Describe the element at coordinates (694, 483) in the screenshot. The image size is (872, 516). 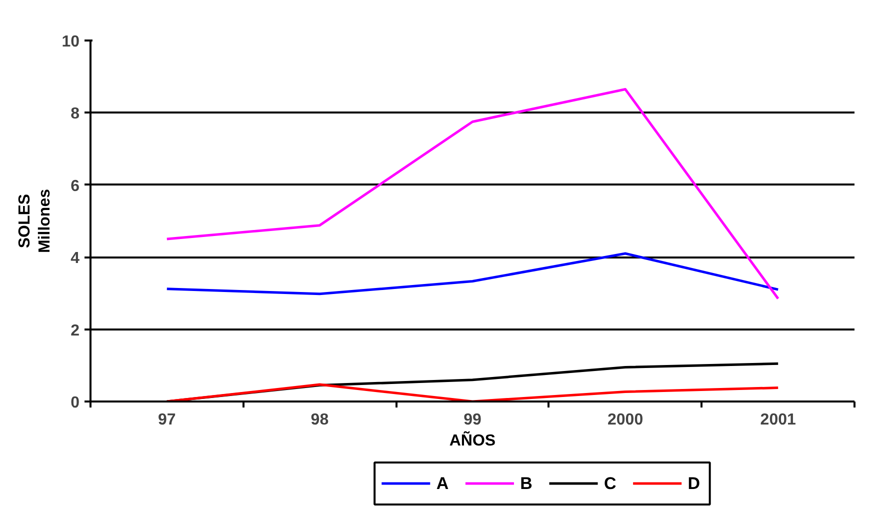
I see `legend-label: D` at that location.